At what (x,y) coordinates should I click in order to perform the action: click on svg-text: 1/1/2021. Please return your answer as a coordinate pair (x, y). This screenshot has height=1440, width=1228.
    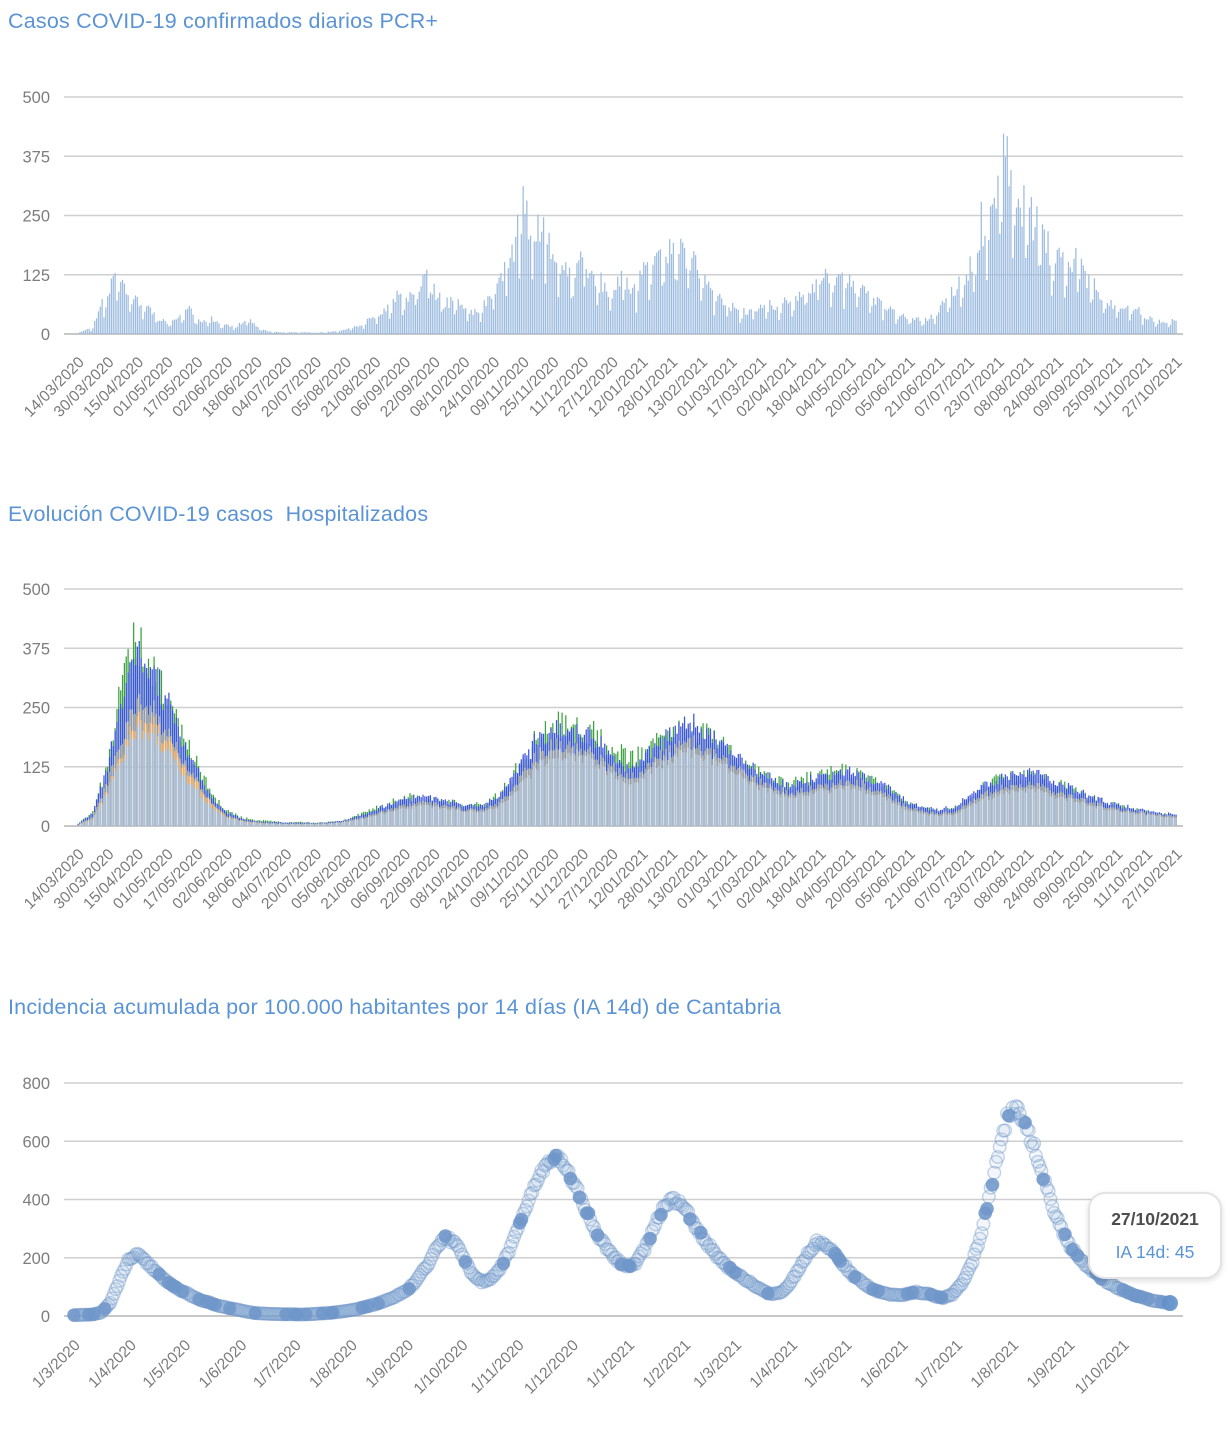
    Looking at the image, I should click on (610, 1364).